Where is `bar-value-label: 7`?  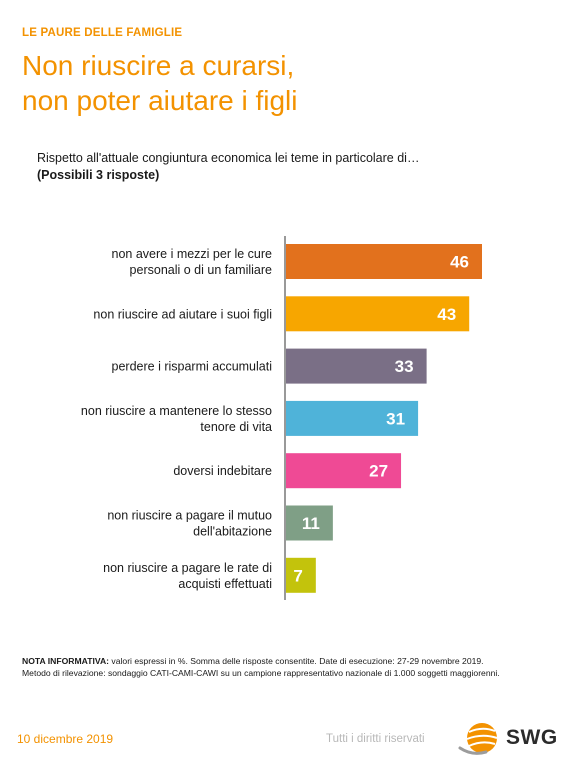 bar-value-label: 7 is located at coordinates (297, 575).